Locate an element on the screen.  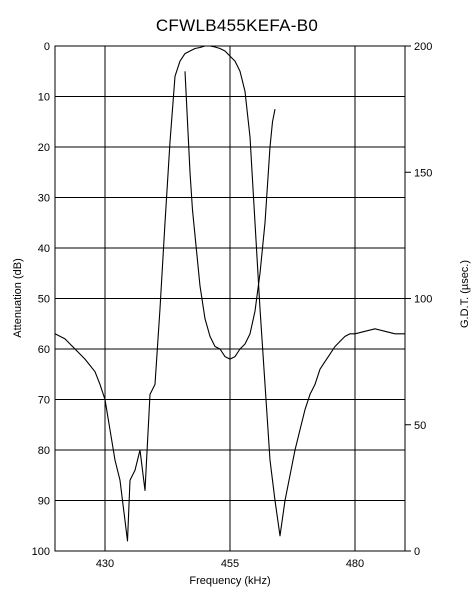
series-line-group-delay is located at coordinates (230, 215).